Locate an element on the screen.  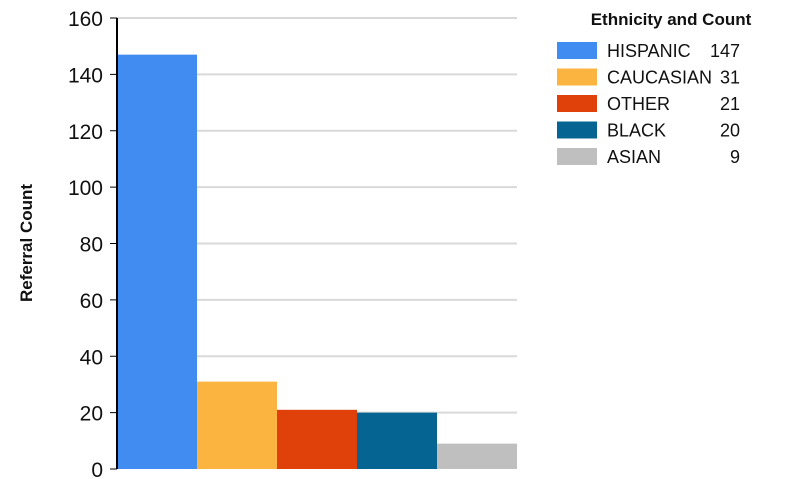
legend-item: CAUCASIAN 31 is located at coordinates (648, 78).